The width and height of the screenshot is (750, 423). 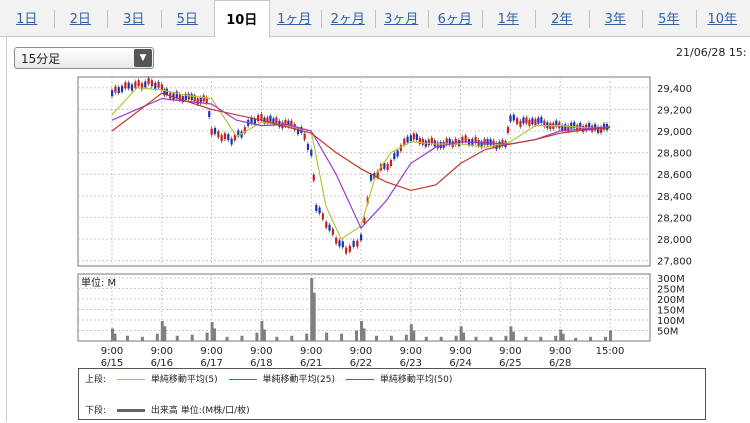 I want to click on legend-lower-label: 下段:, so click(x=96, y=411).